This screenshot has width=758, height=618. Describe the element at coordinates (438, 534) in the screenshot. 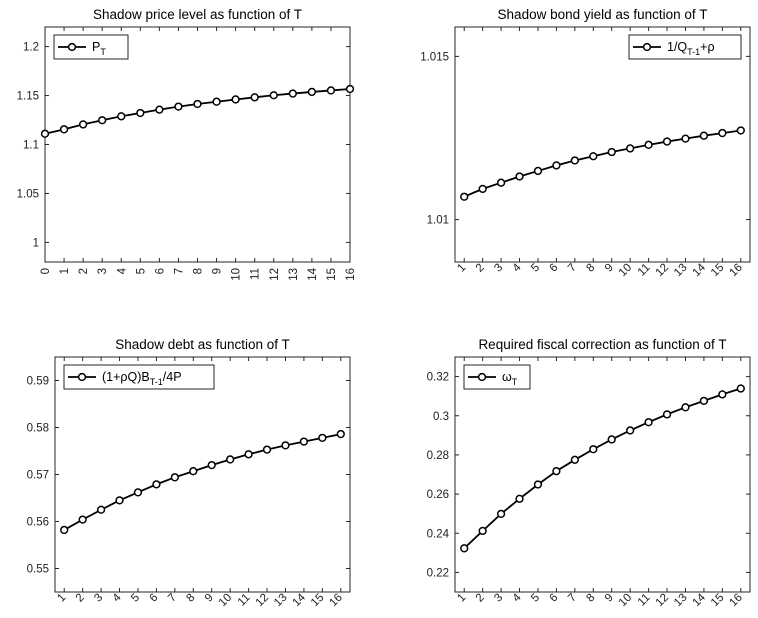

I see `y-tick-label: 0.24` at that location.